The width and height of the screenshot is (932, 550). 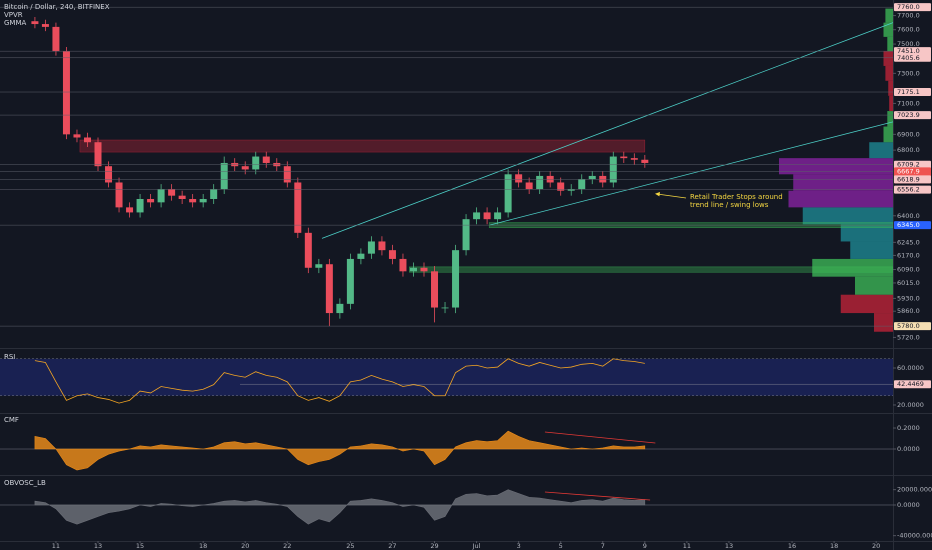 What do you see at coordinates (98, 546) in the screenshot?
I see `x-tick-label: 13` at bounding box center [98, 546].